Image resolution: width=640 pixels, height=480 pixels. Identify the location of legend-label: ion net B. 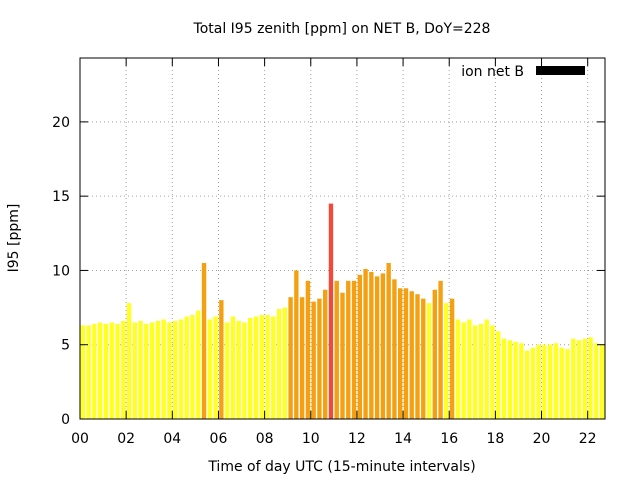
(492, 72).